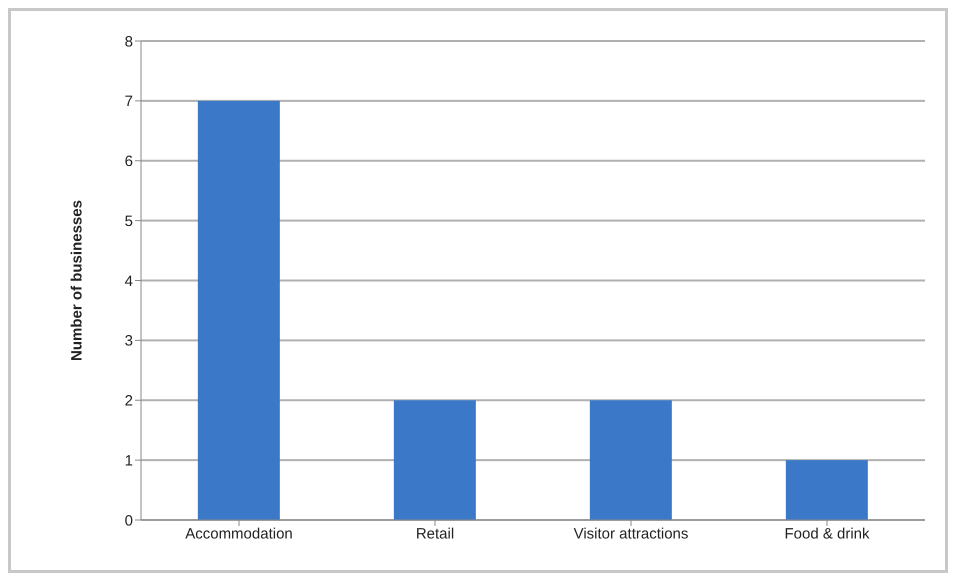 The width and height of the screenshot is (960, 583). Describe the element at coordinates (128, 281) in the screenshot. I see `y-tick-label: 4` at that location.